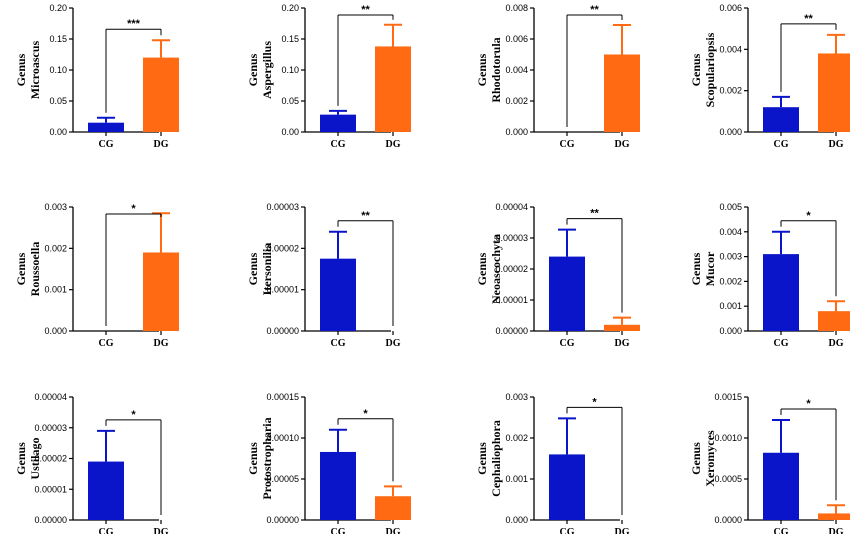 This screenshot has height=534, width=850. Describe the element at coordinates (290, 8) in the screenshot. I see `y-tick-label: 0.20` at that location.